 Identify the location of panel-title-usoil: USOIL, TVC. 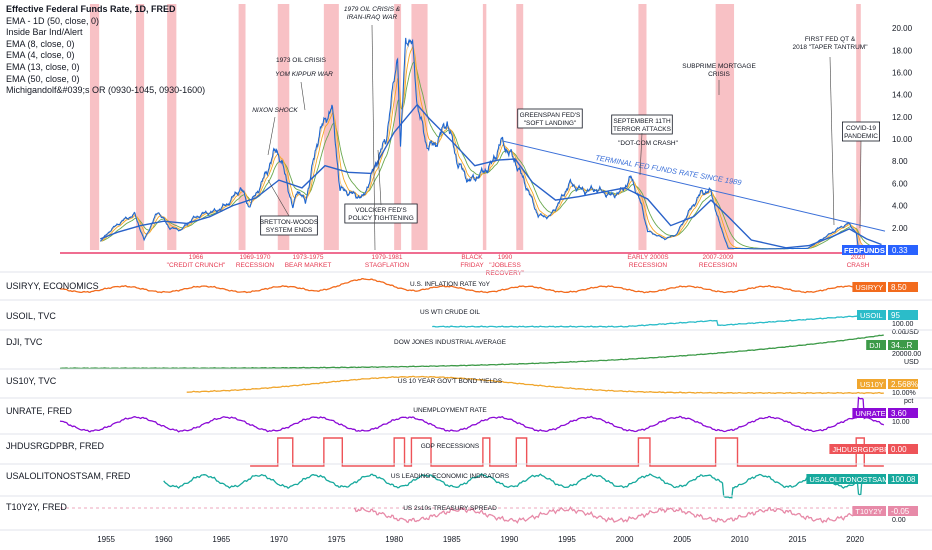
(31, 316).